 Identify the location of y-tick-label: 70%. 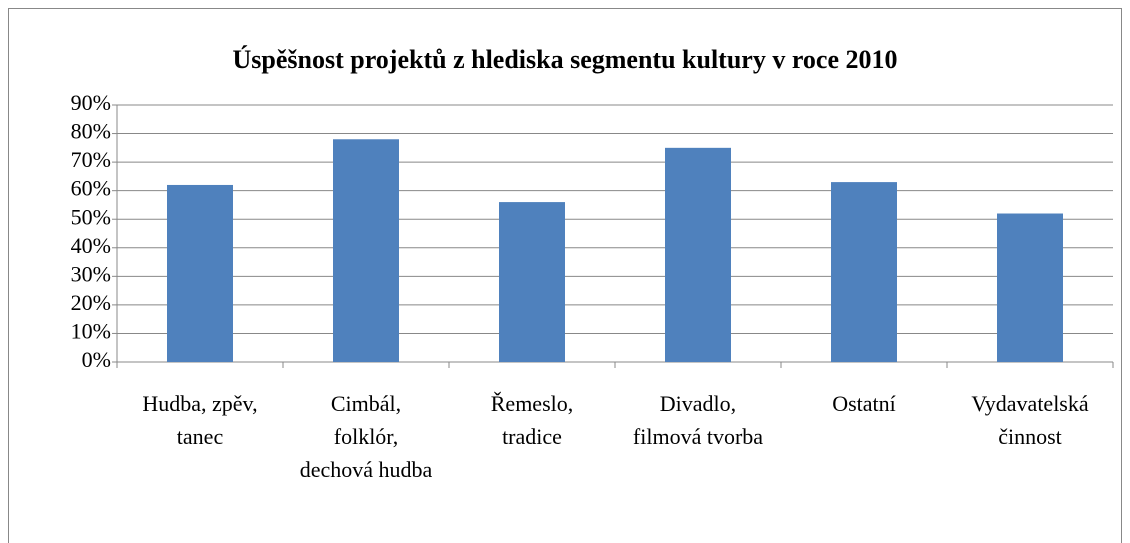
(91, 159).